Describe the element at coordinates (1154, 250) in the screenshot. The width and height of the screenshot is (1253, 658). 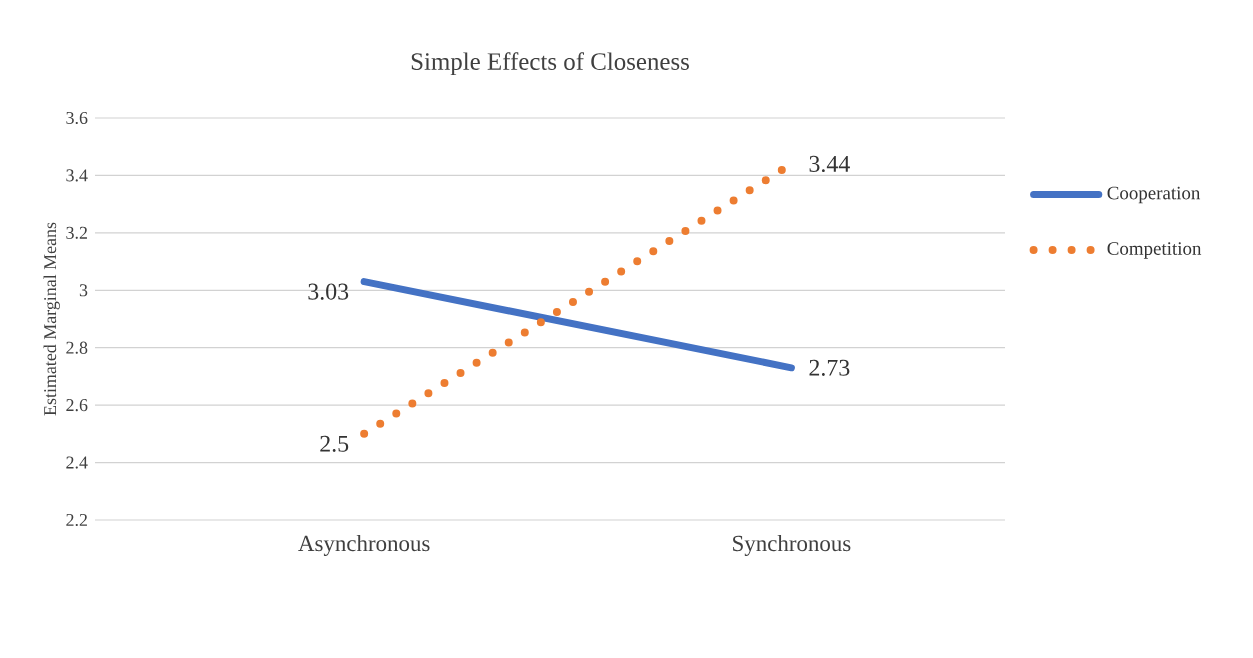
I see `legend-label: Competition` at that location.